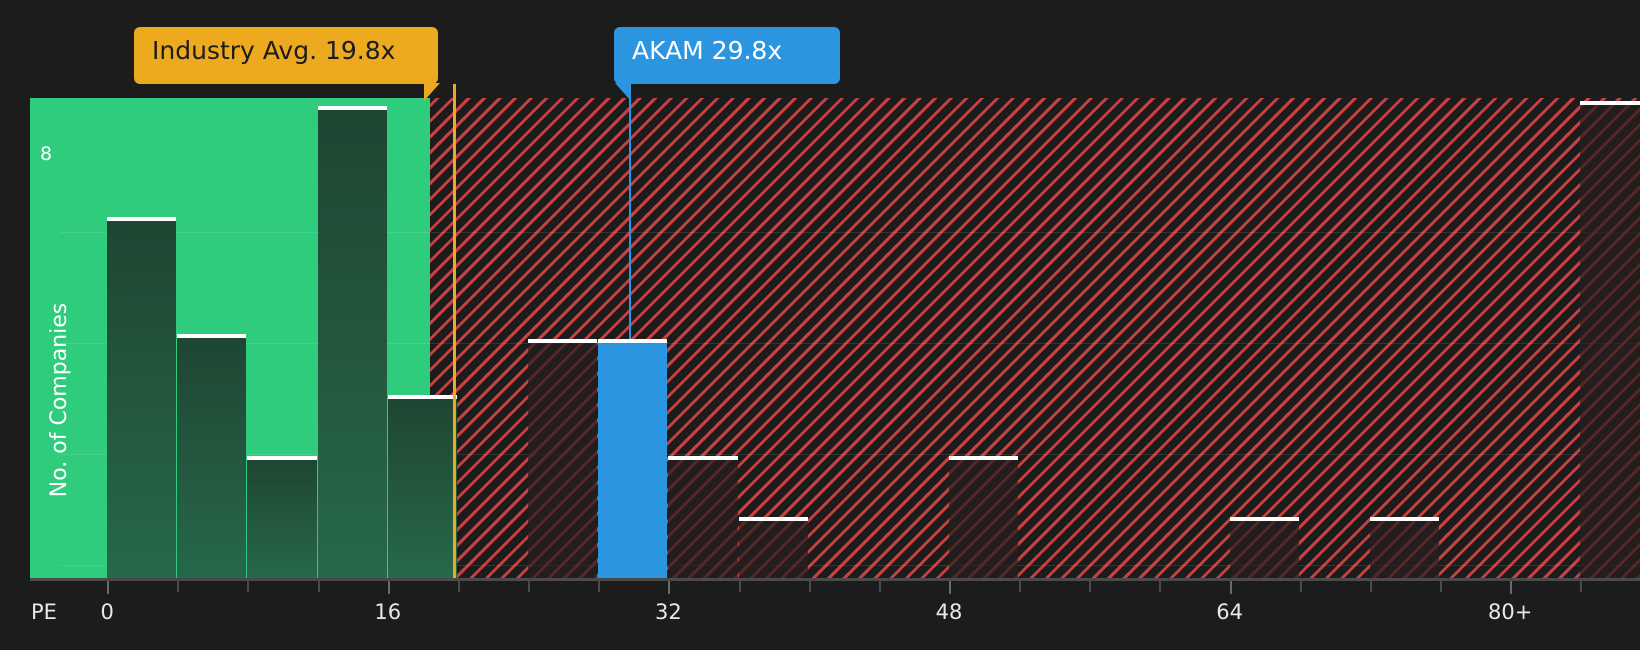  What do you see at coordinates (455, 331) in the screenshot?
I see `industry-average-line` at bounding box center [455, 331].